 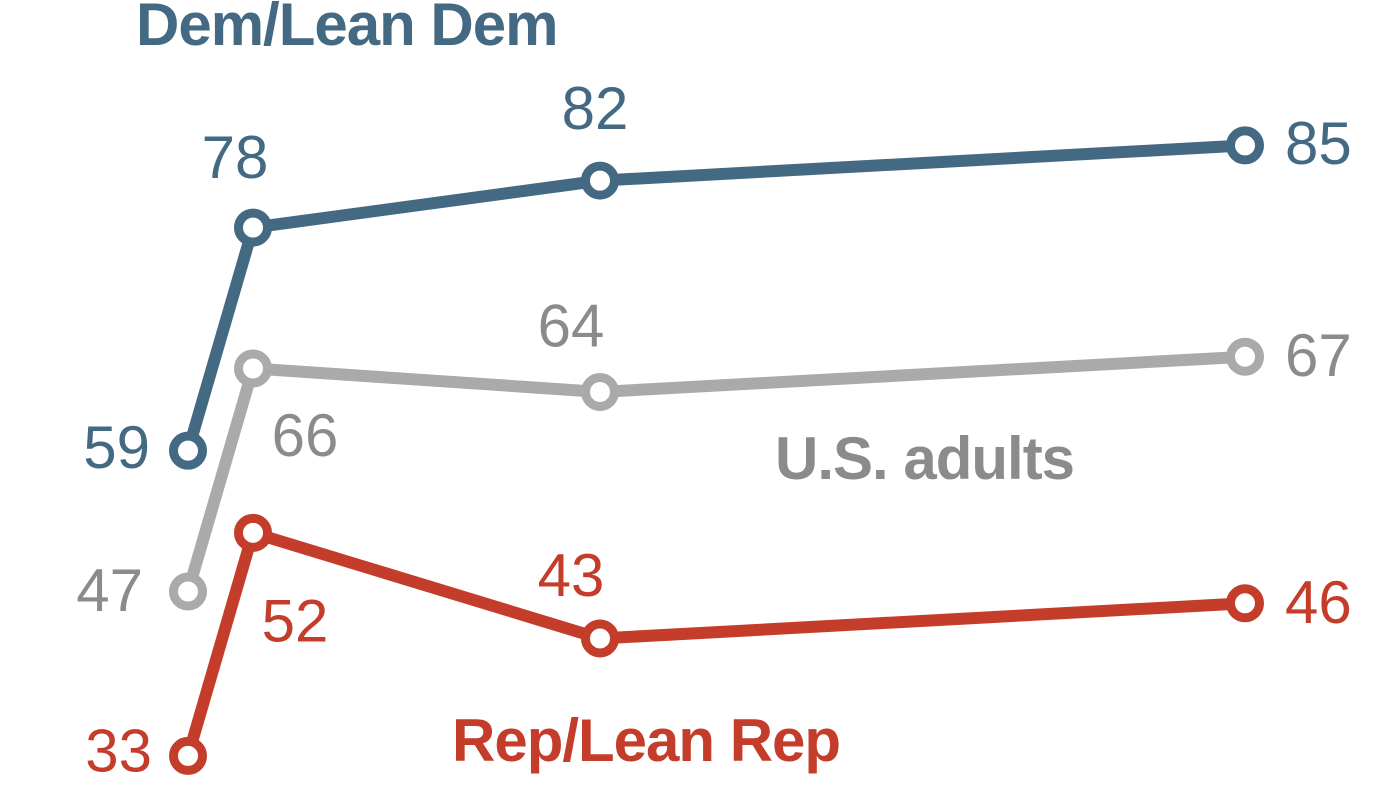 What do you see at coordinates (1318, 602) in the screenshot?
I see `value-label: 46` at bounding box center [1318, 602].